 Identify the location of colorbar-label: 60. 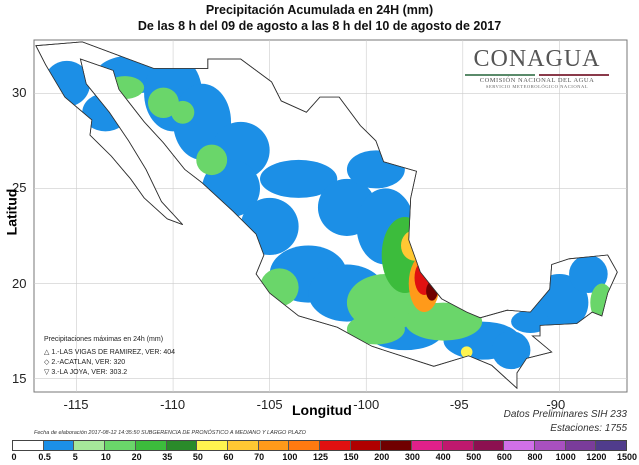
(228, 457).